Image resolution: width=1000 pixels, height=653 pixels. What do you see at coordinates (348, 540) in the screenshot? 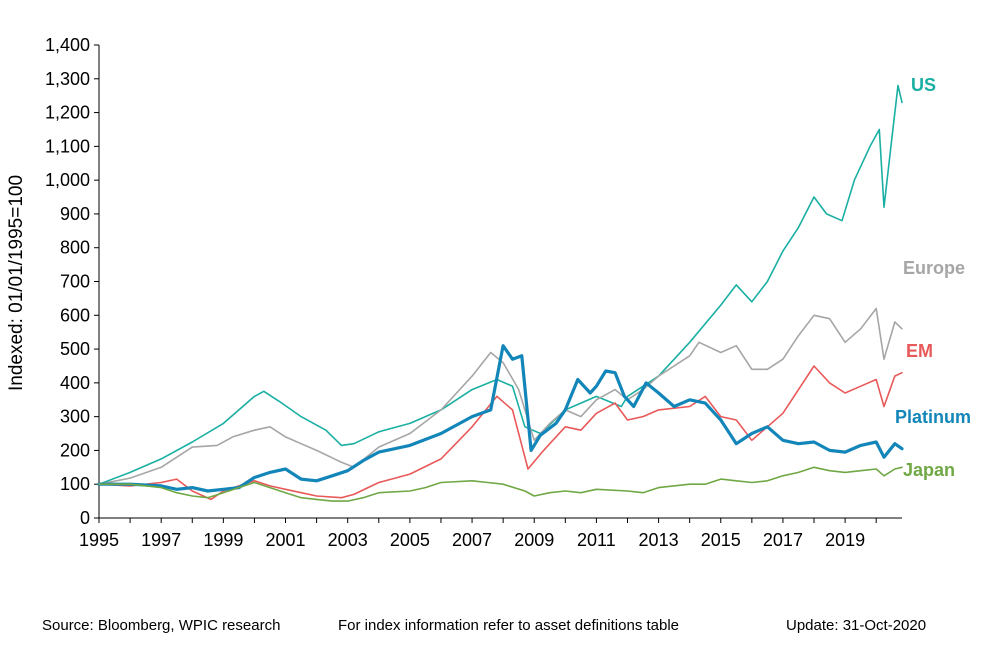
I see `x-tick-label: 2003` at bounding box center [348, 540].